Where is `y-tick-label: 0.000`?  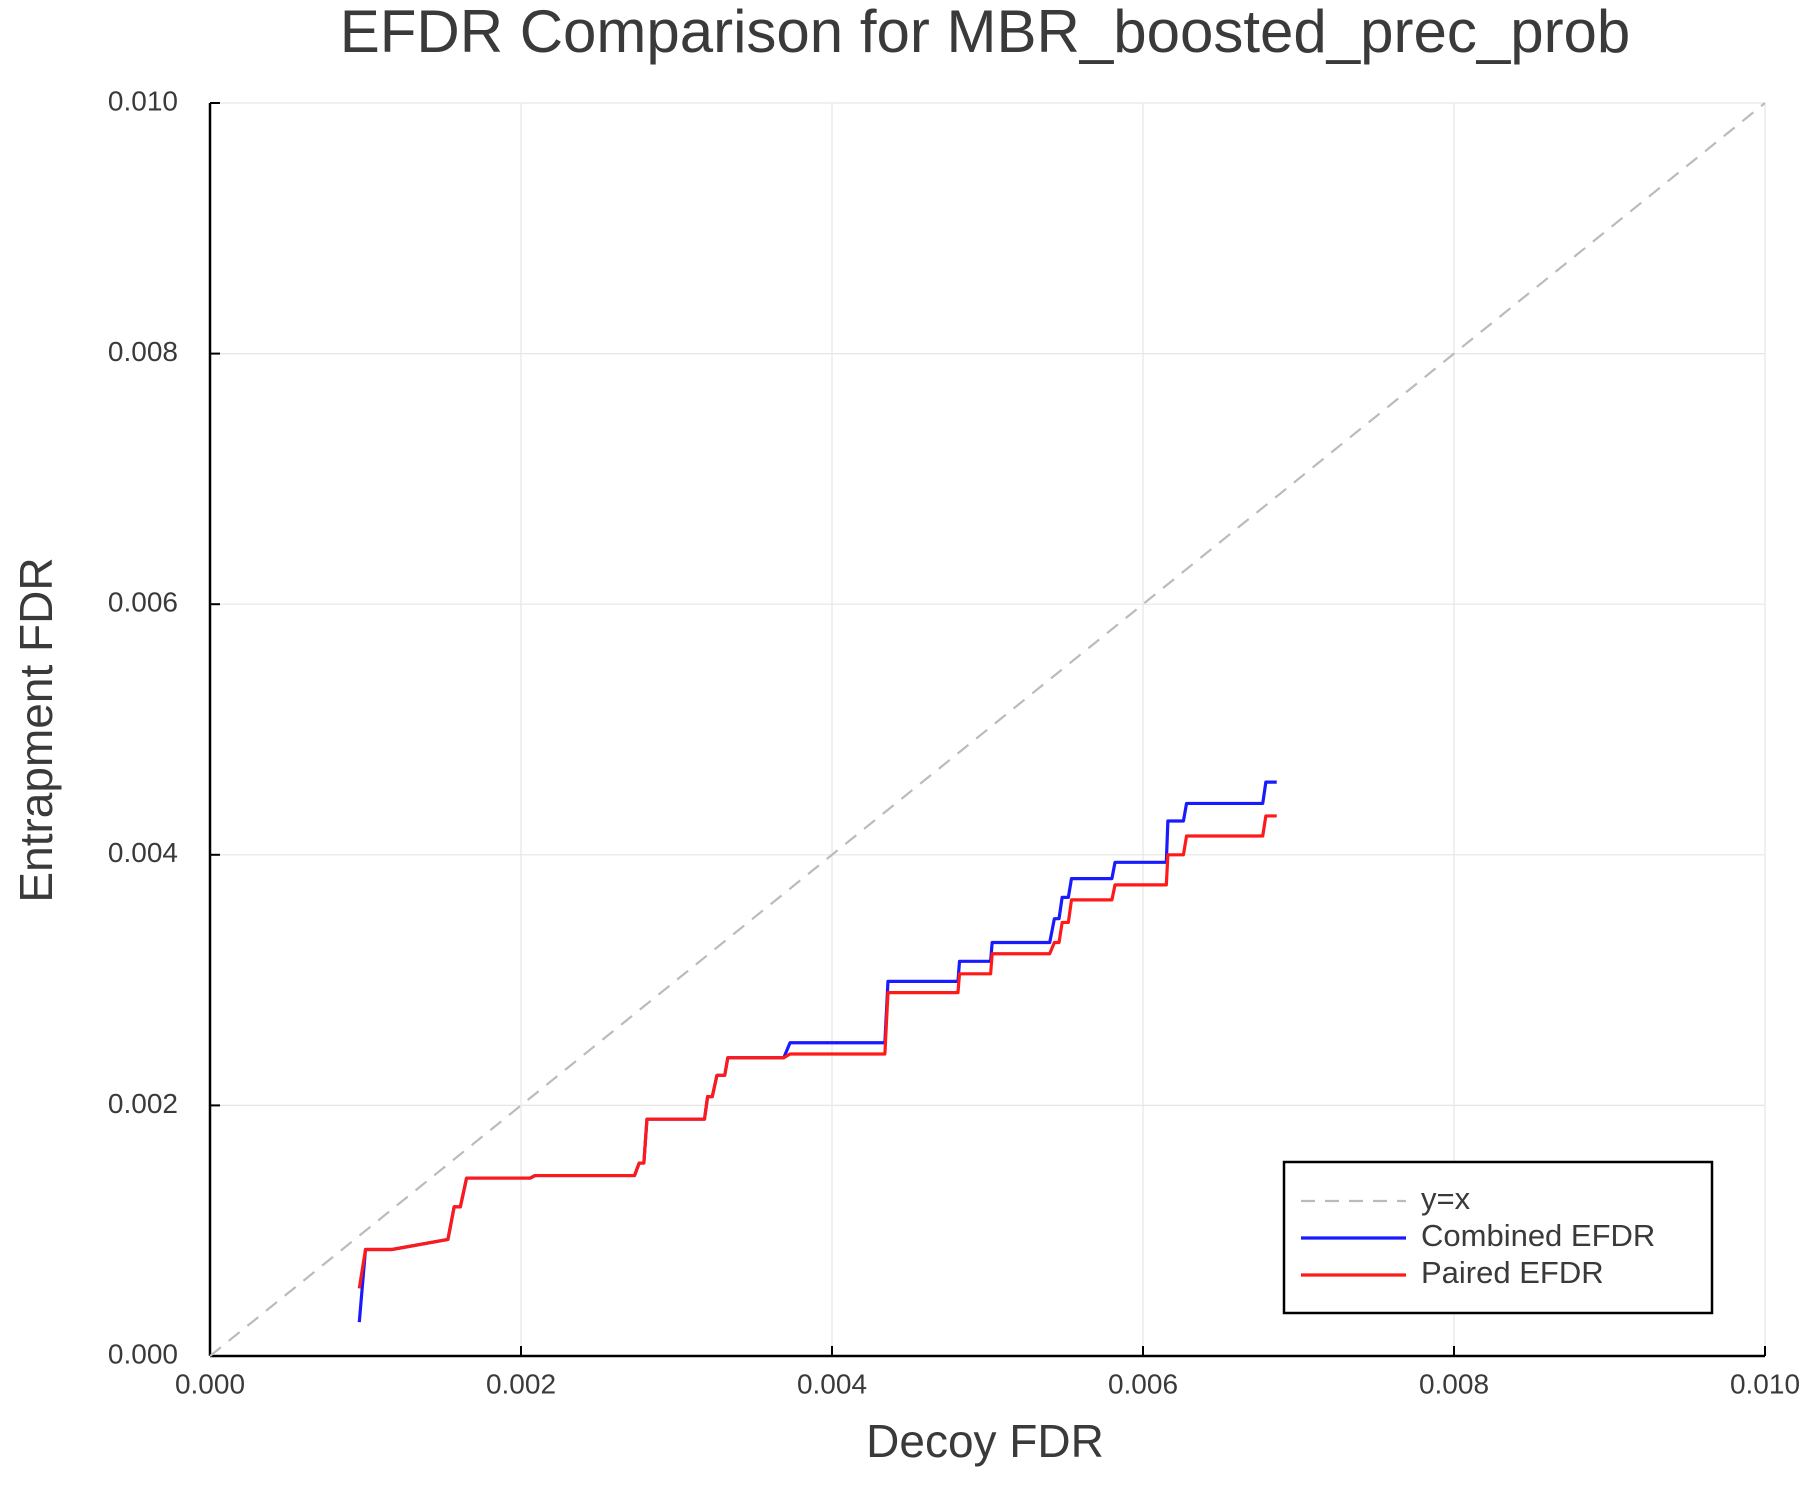 y-tick-label: 0.000 is located at coordinates (143, 1353).